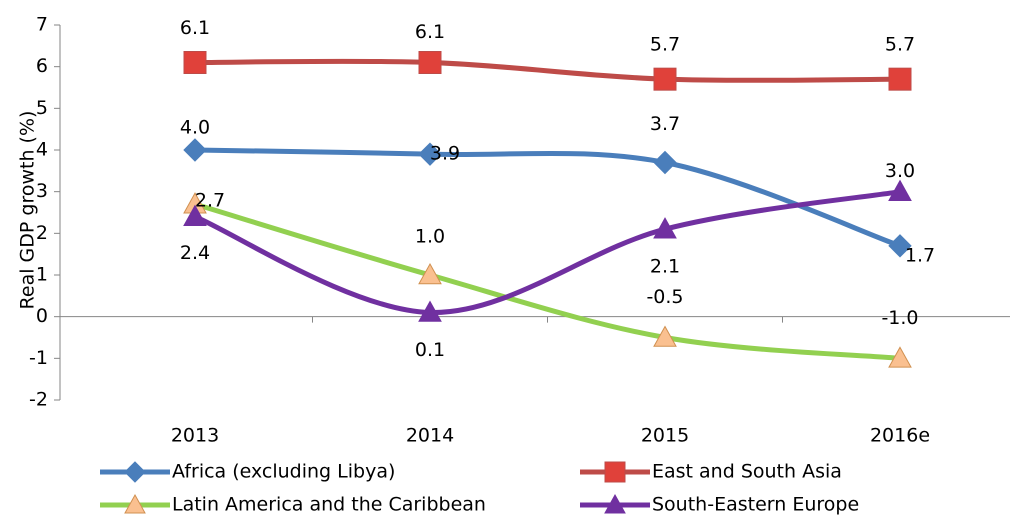  What do you see at coordinates (195, 253) in the screenshot?
I see `data-label: 2.4` at bounding box center [195, 253].